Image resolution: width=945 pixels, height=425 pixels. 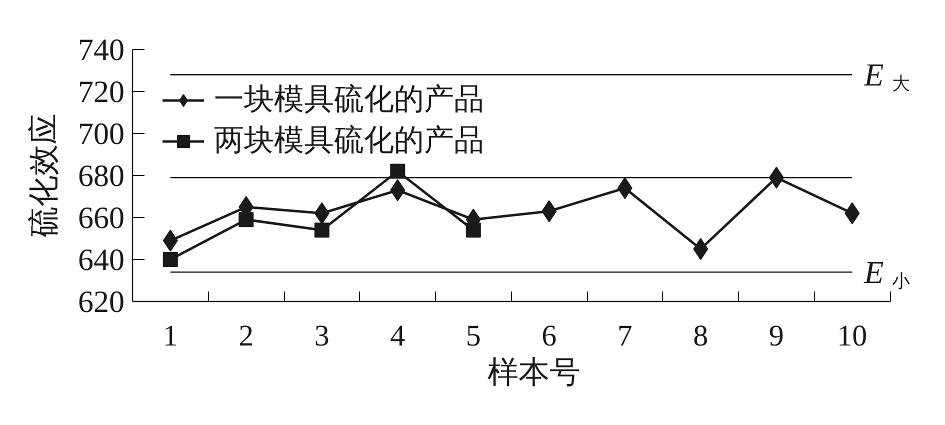 I want to click on x-tick-label: 6, so click(x=549, y=336).